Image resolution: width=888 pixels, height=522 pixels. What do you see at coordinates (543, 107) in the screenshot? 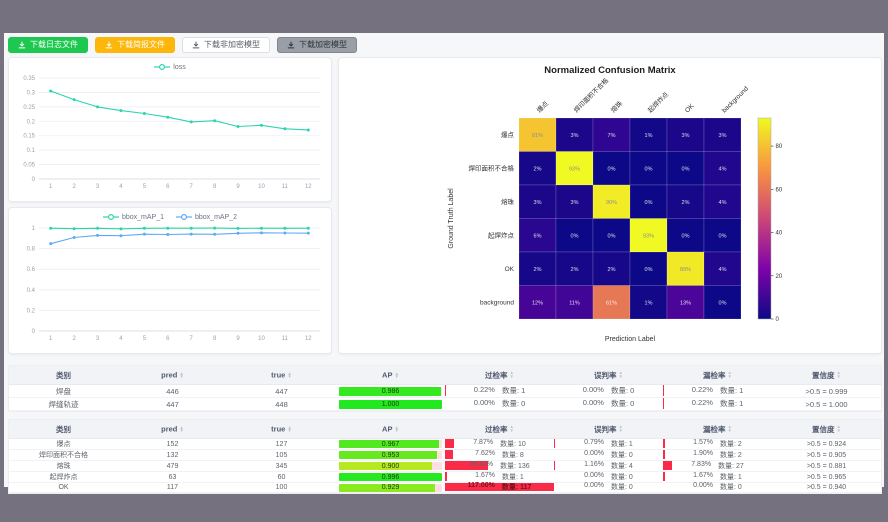
I see `svg-text: 爆点` at bounding box center [543, 107].